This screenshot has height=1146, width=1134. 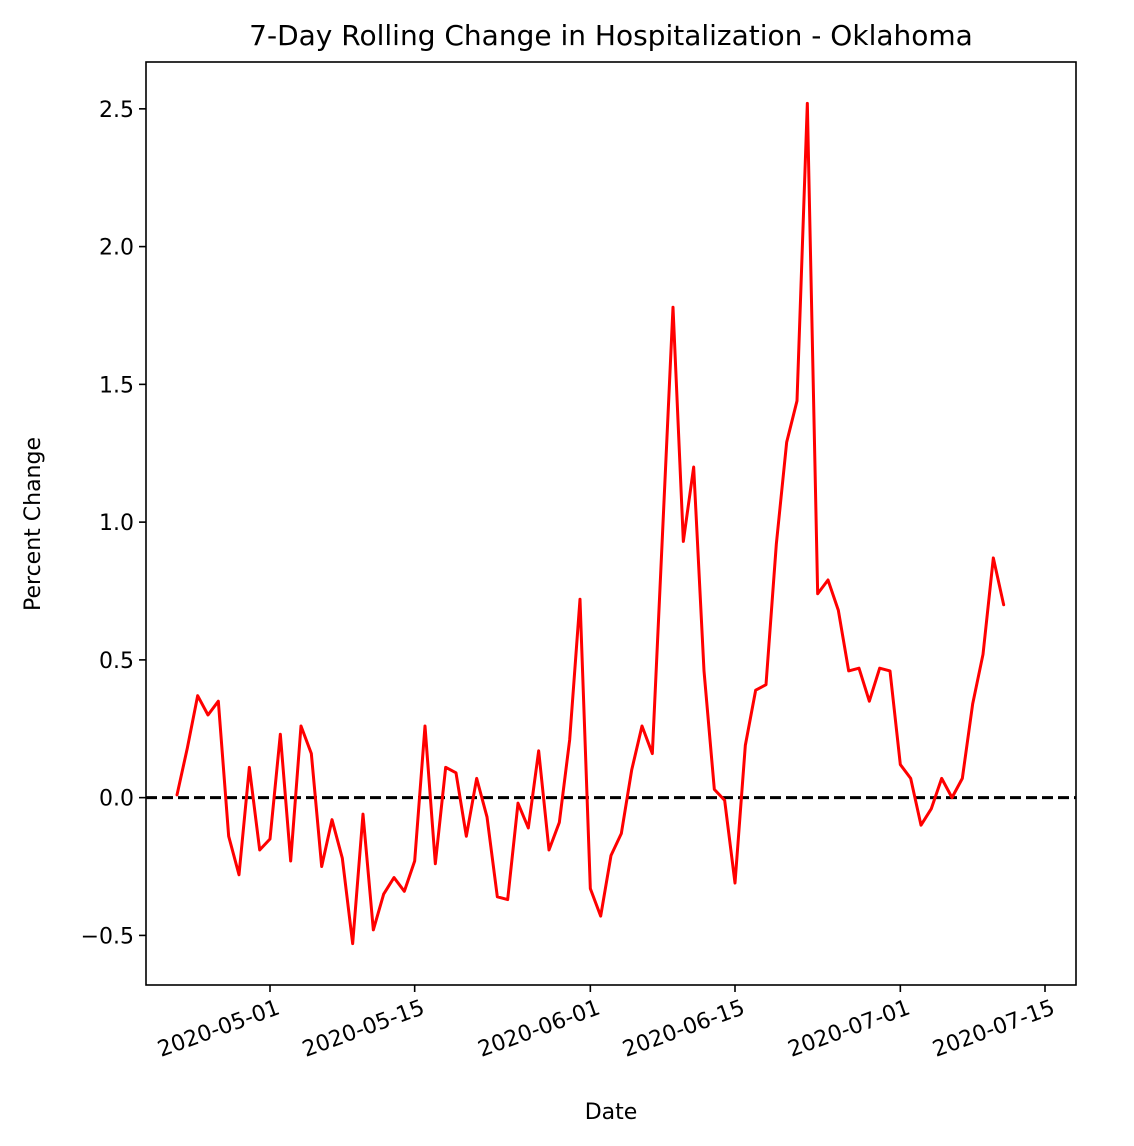 What do you see at coordinates (116, 523) in the screenshot?
I see `y-tick-label: 1.0` at bounding box center [116, 523].